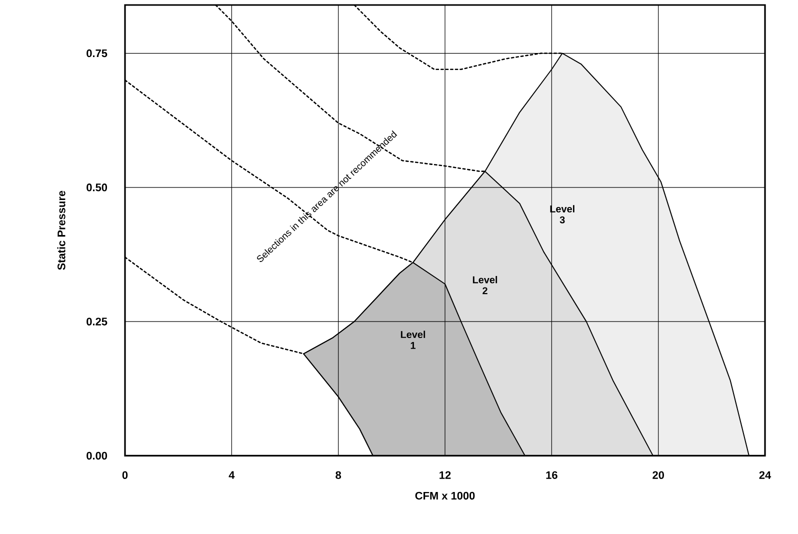 Image resolution: width=798 pixels, height=534 pixels. I want to click on x-tick-label: 4, so click(231, 475).